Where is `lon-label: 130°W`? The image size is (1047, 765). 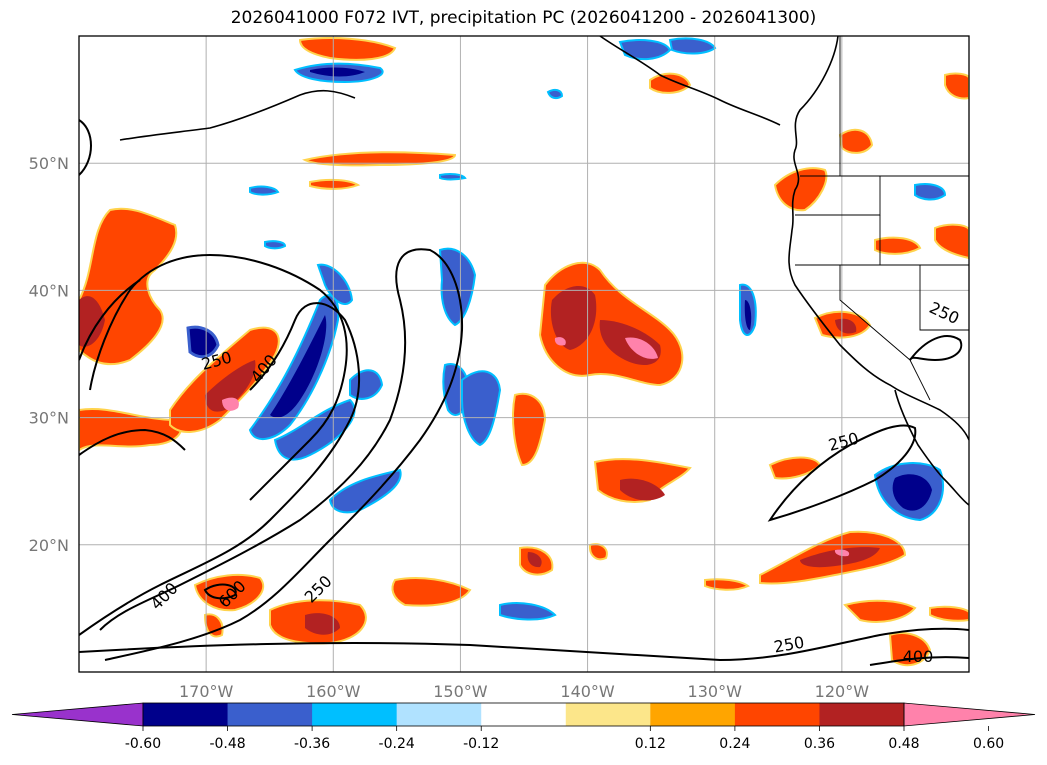 lon-label: 130°W is located at coordinates (715, 691).